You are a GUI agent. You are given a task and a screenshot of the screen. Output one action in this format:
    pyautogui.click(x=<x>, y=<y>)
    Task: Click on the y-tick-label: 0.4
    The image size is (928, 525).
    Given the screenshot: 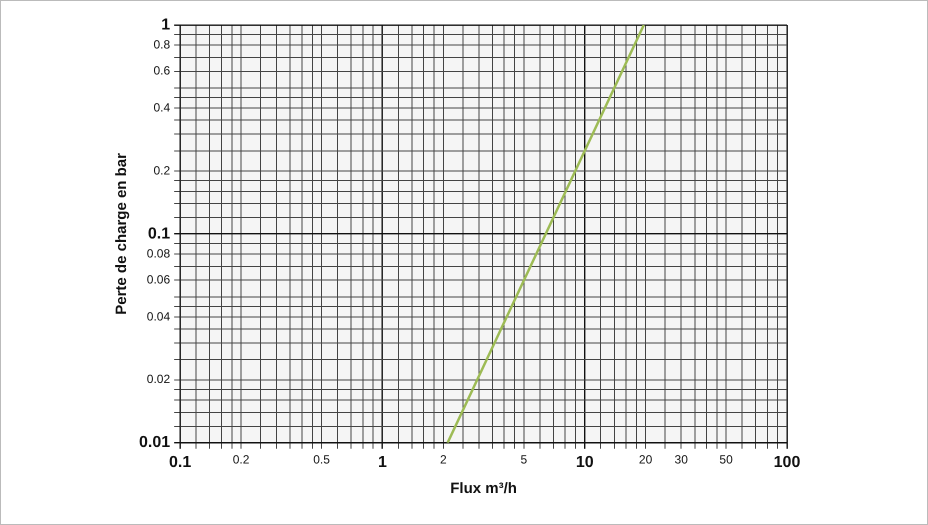 What is the action you would take?
    pyautogui.click(x=161, y=107)
    